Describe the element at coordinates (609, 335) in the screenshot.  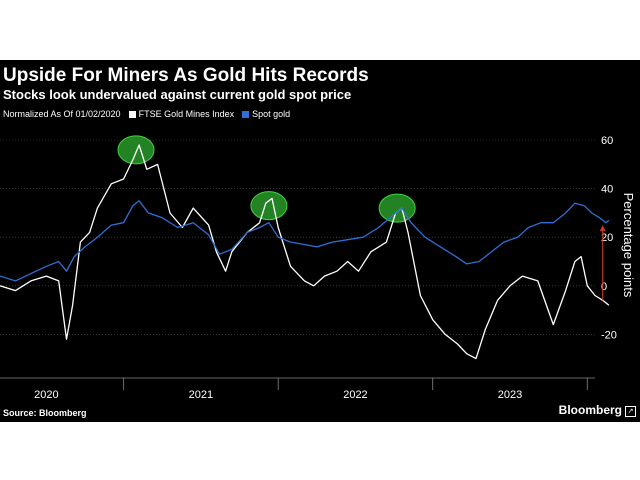
I see `y-tick-label-4: -20` at that location.